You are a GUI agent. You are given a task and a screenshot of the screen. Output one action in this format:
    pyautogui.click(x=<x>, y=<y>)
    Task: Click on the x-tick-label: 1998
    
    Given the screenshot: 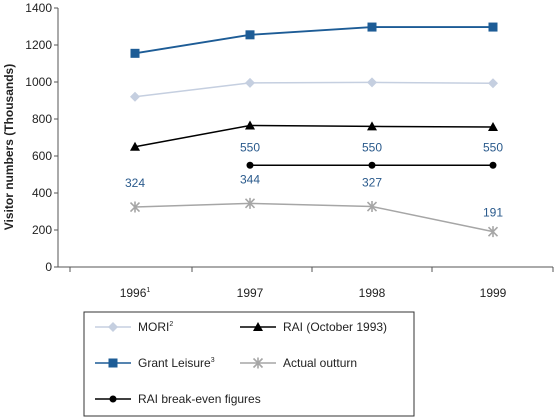 What is the action you would take?
    pyautogui.click(x=372, y=293)
    